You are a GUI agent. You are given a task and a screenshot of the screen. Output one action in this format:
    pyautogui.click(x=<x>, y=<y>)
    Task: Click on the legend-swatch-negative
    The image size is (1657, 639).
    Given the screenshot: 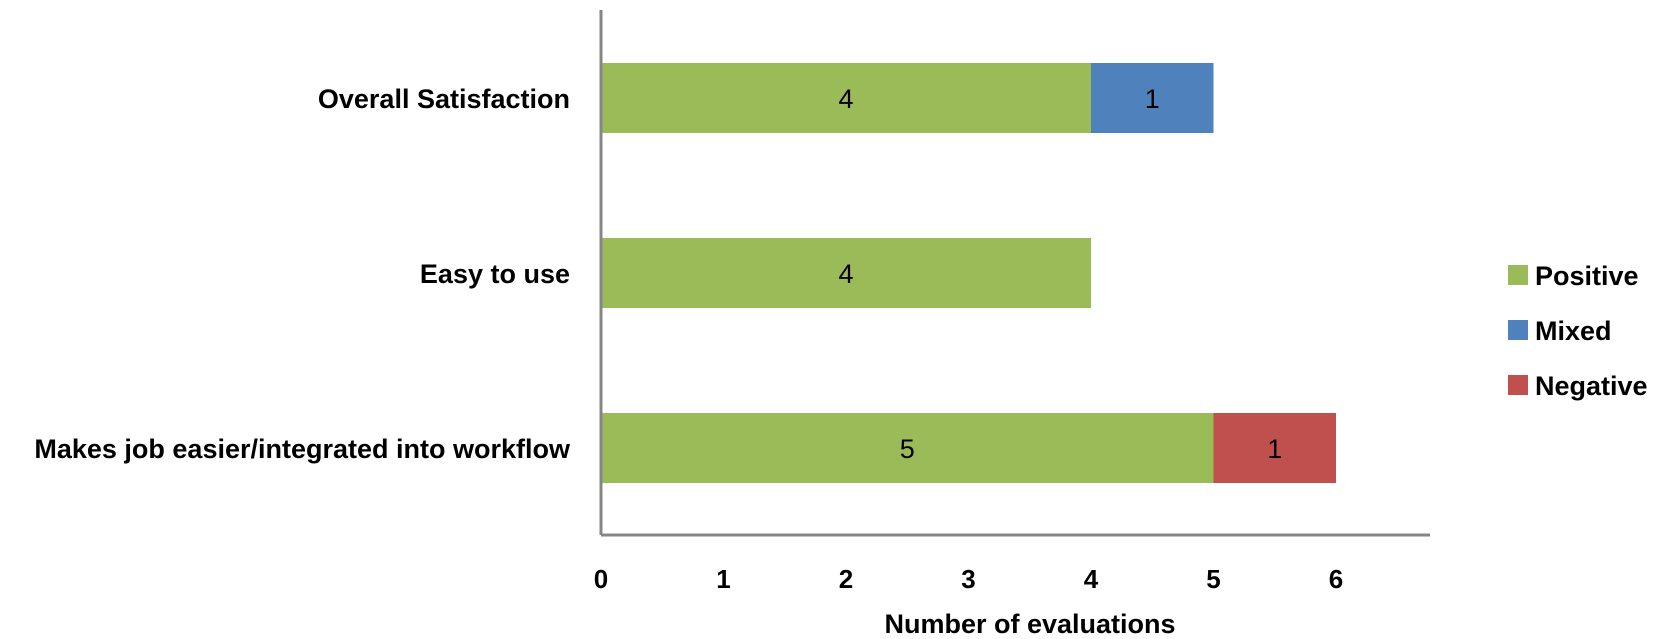 What is the action you would take?
    pyautogui.click(x=1518, y=385)
    